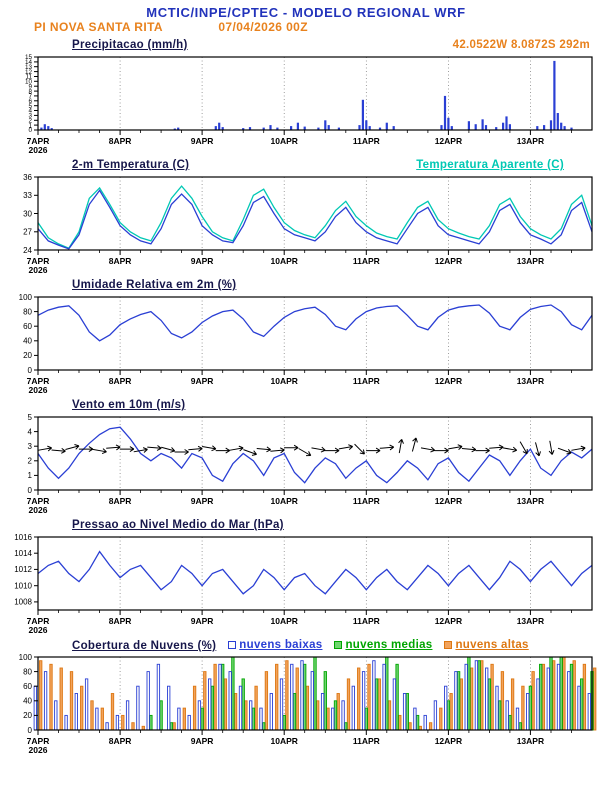 Image resolution: width=612 pixels, height=792 pixels. What do you see at coordinates (275, 645) in the screenshot?
I see `legend-nuvens-baixas: nuvens baixas` at bounding box center [275, 645].